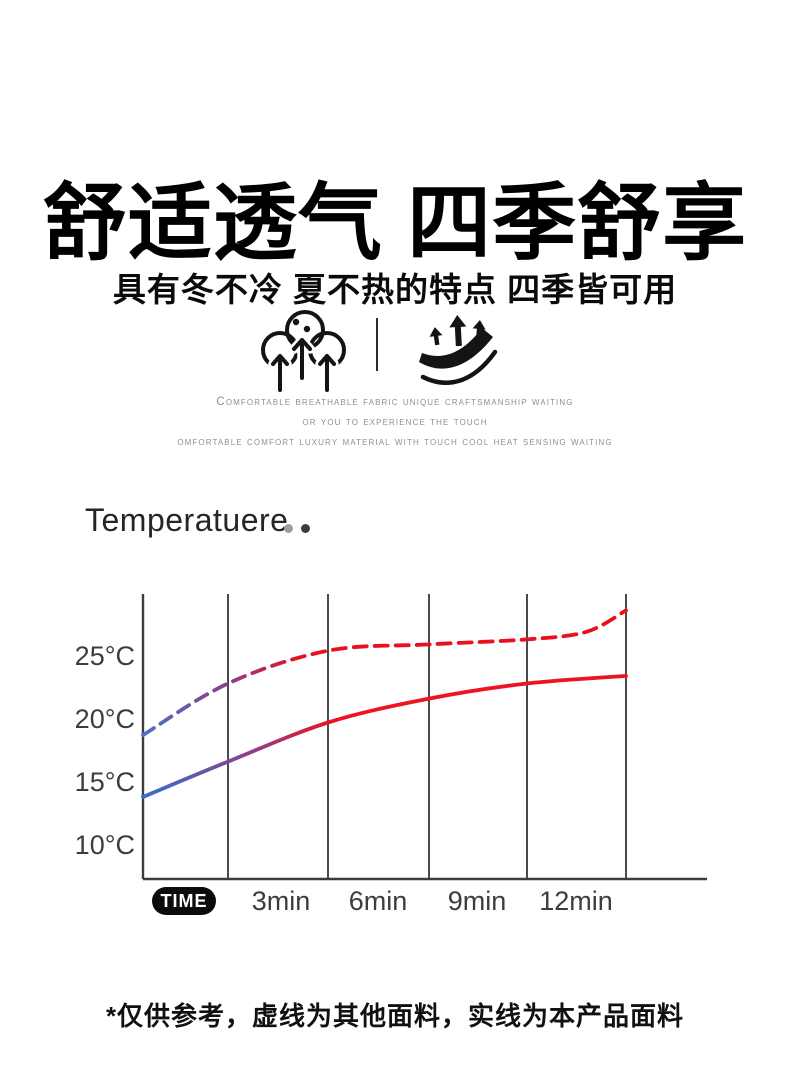 This screenshot has width=790, height=1081. I want to click on x-axis-time-badge: TIME, so click(184, 901).